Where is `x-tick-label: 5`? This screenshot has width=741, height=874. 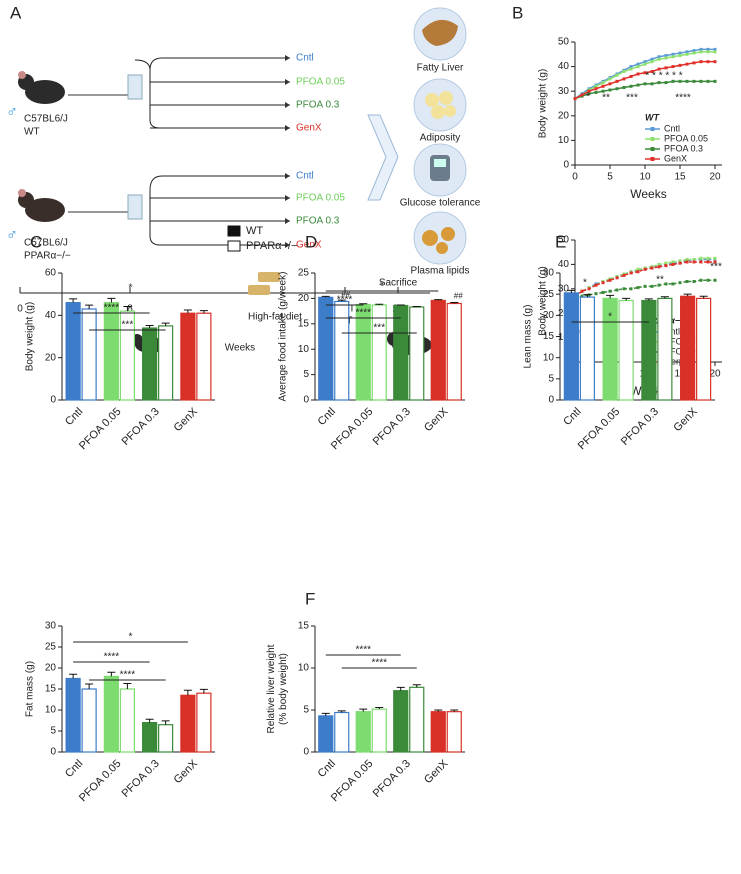 x-tick-label: 5 is located at coordinates (610, 177).